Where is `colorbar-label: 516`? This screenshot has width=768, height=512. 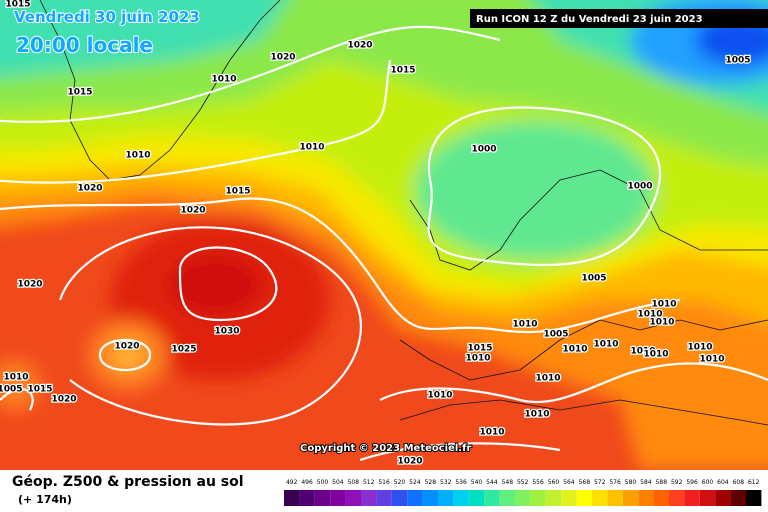
colorbar-label: 516 is located at coordinates (384, 482).